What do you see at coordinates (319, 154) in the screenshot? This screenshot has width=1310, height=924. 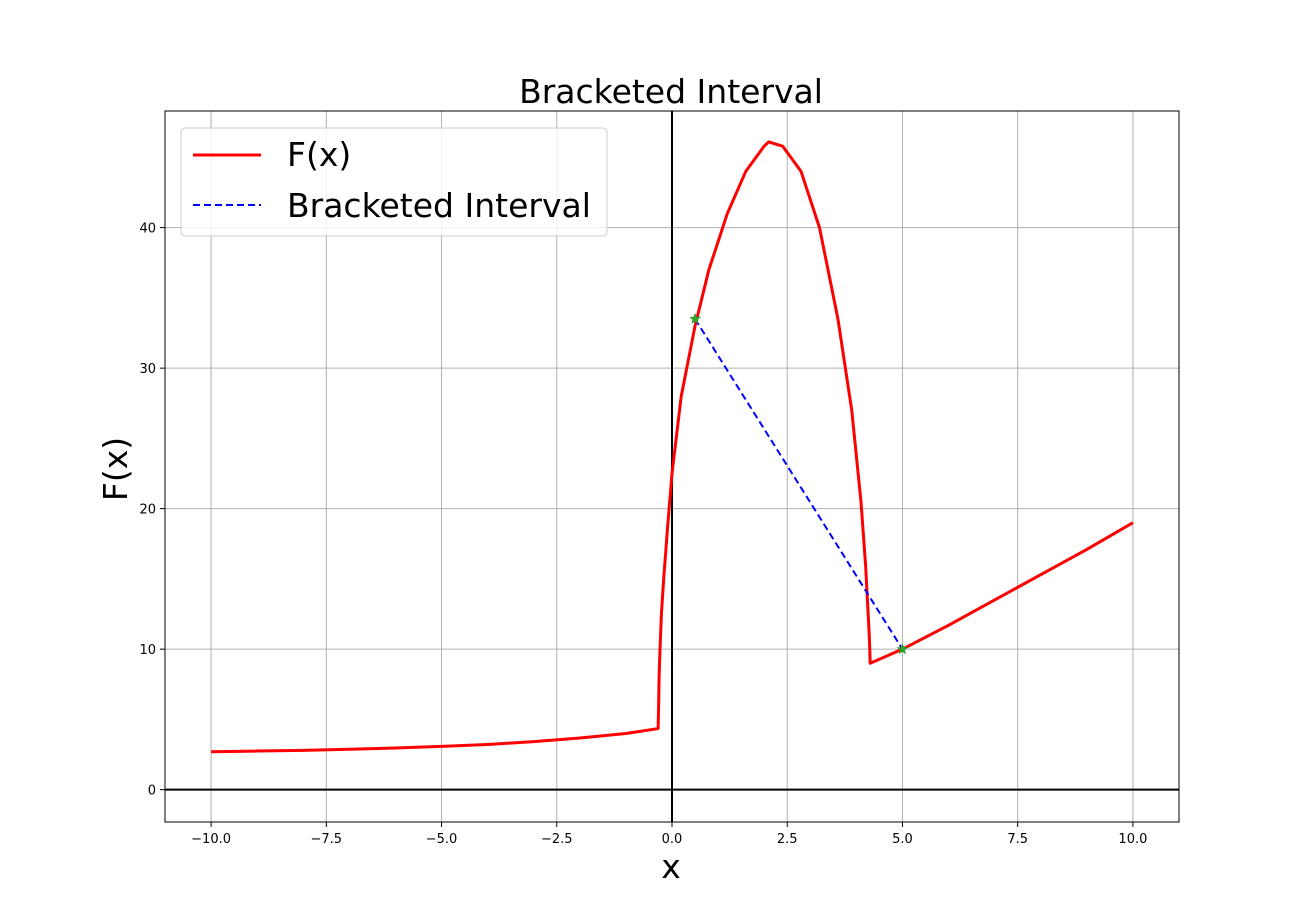 I see `legend-label-fx: F(x)` at bounding box center [319, 154].